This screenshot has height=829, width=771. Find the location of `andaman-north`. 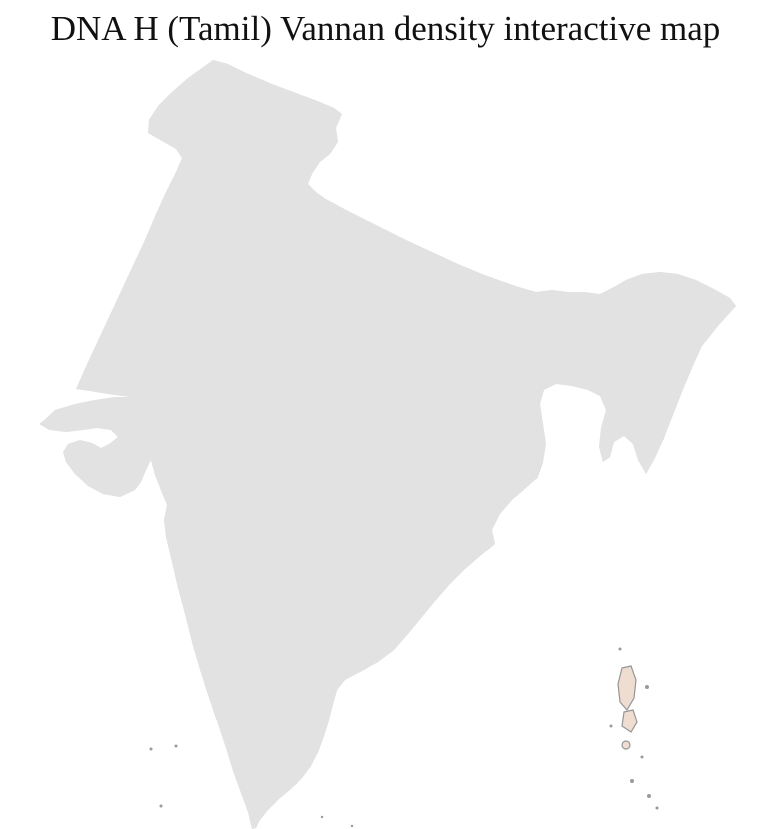

andaman-north is located at coordinates (627, 688).